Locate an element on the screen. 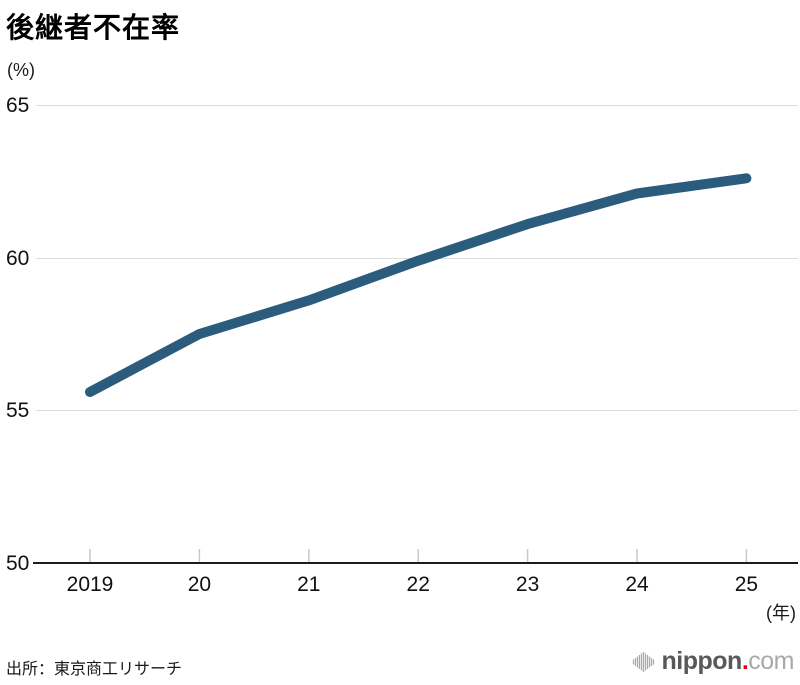  y-tick-label-50: 50 is located at coordinates (17, 563).